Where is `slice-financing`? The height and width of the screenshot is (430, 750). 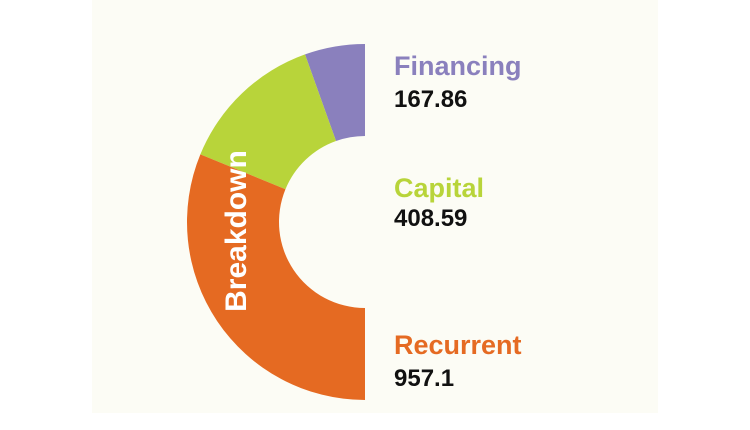
slice-financing is located at coordinates (334, 93).